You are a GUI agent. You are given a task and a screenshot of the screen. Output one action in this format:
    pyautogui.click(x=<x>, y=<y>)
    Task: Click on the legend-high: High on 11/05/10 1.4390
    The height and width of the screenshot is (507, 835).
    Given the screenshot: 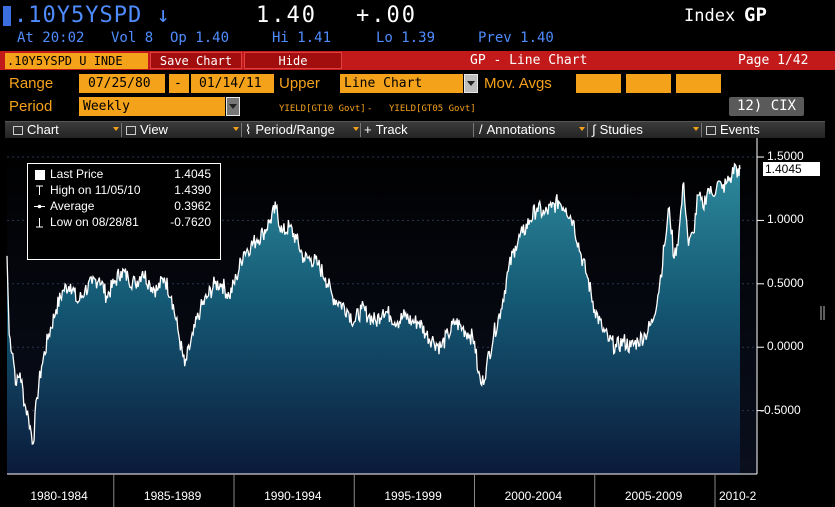 What is the action you would take?
    pyautogui.click(x=123, y=191)
    